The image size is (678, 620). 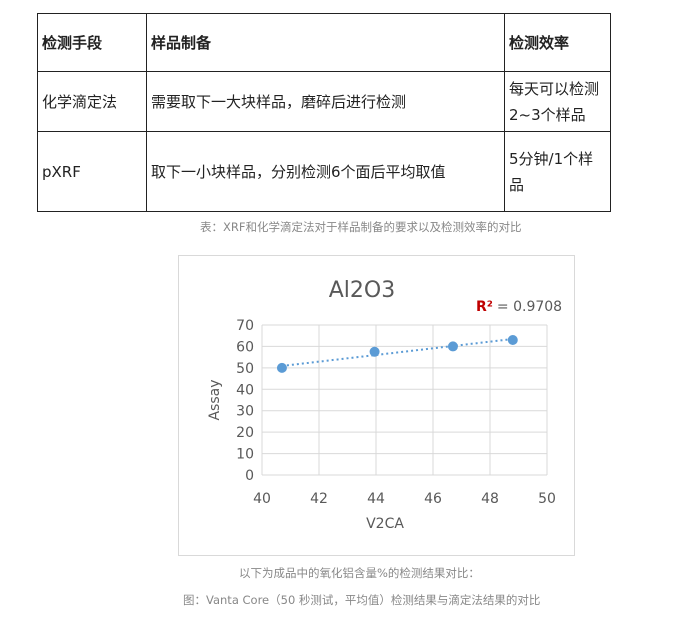 I want to click on y-tick-label: 60, so click(x=245, y=347).